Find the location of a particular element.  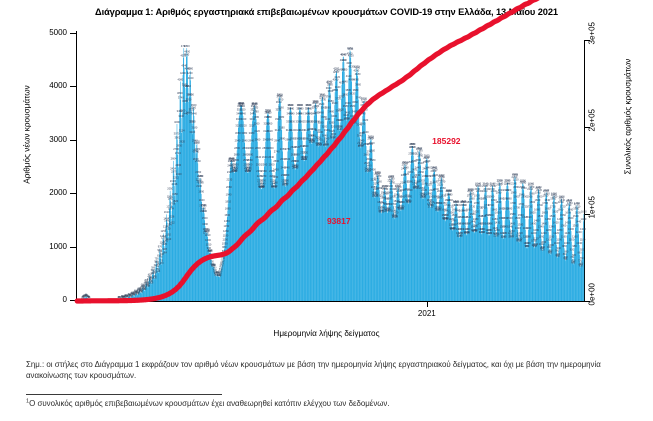

svg-text: 490 is located at coordinates (218, 274).